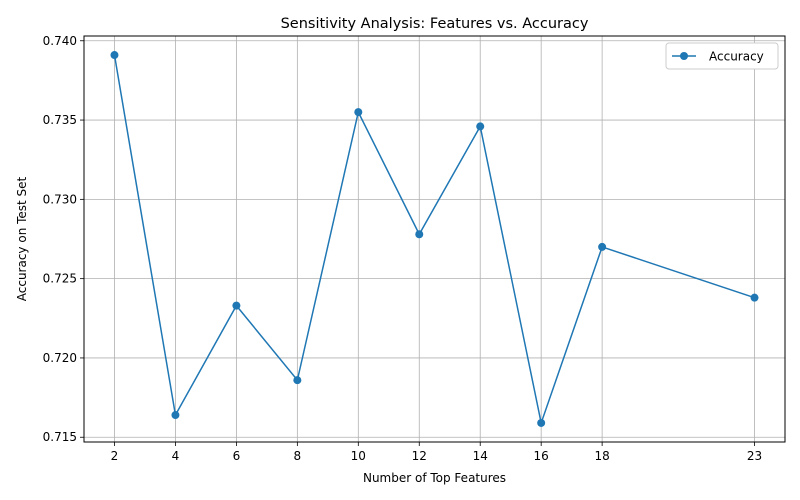  What do you see at coordinates (115, 456) in the screenshot?
I see `x-tick-label: 2` at bounding box center [115, 456].